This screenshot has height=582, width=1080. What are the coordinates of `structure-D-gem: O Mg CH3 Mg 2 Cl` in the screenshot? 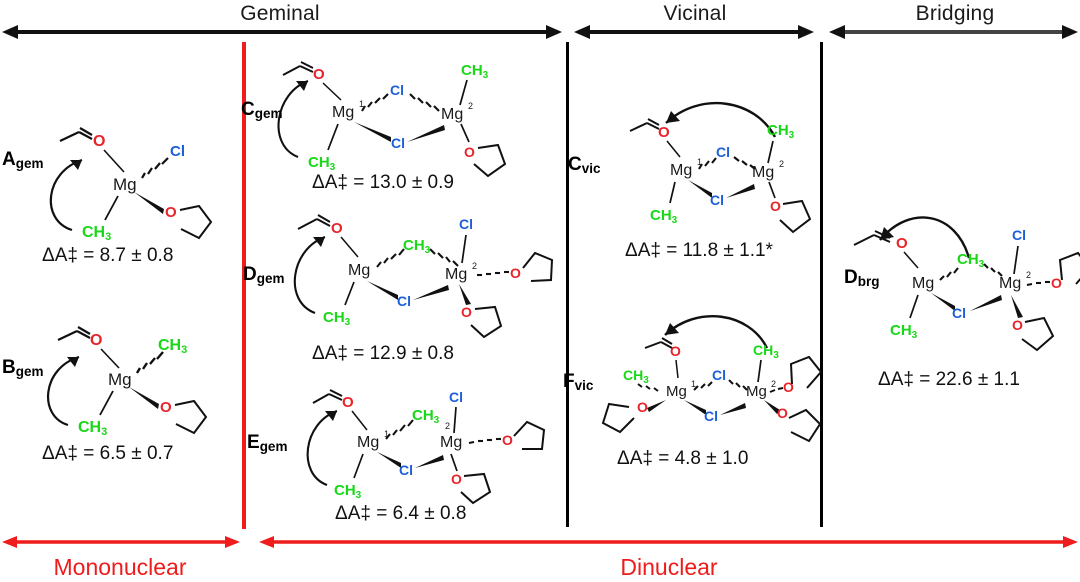 It's located at (399, 276).